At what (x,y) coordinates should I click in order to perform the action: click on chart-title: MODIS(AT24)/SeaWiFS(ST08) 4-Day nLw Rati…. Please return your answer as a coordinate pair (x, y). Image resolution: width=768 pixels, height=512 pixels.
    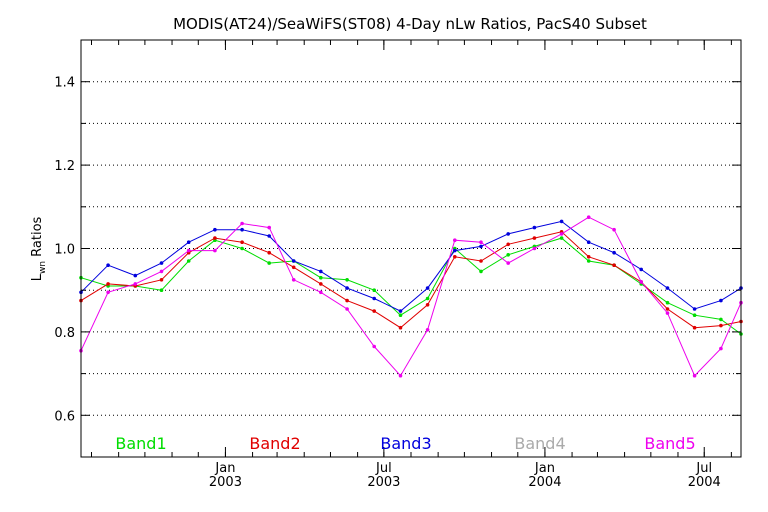
    Looking at the image, I should click on (410, 24).